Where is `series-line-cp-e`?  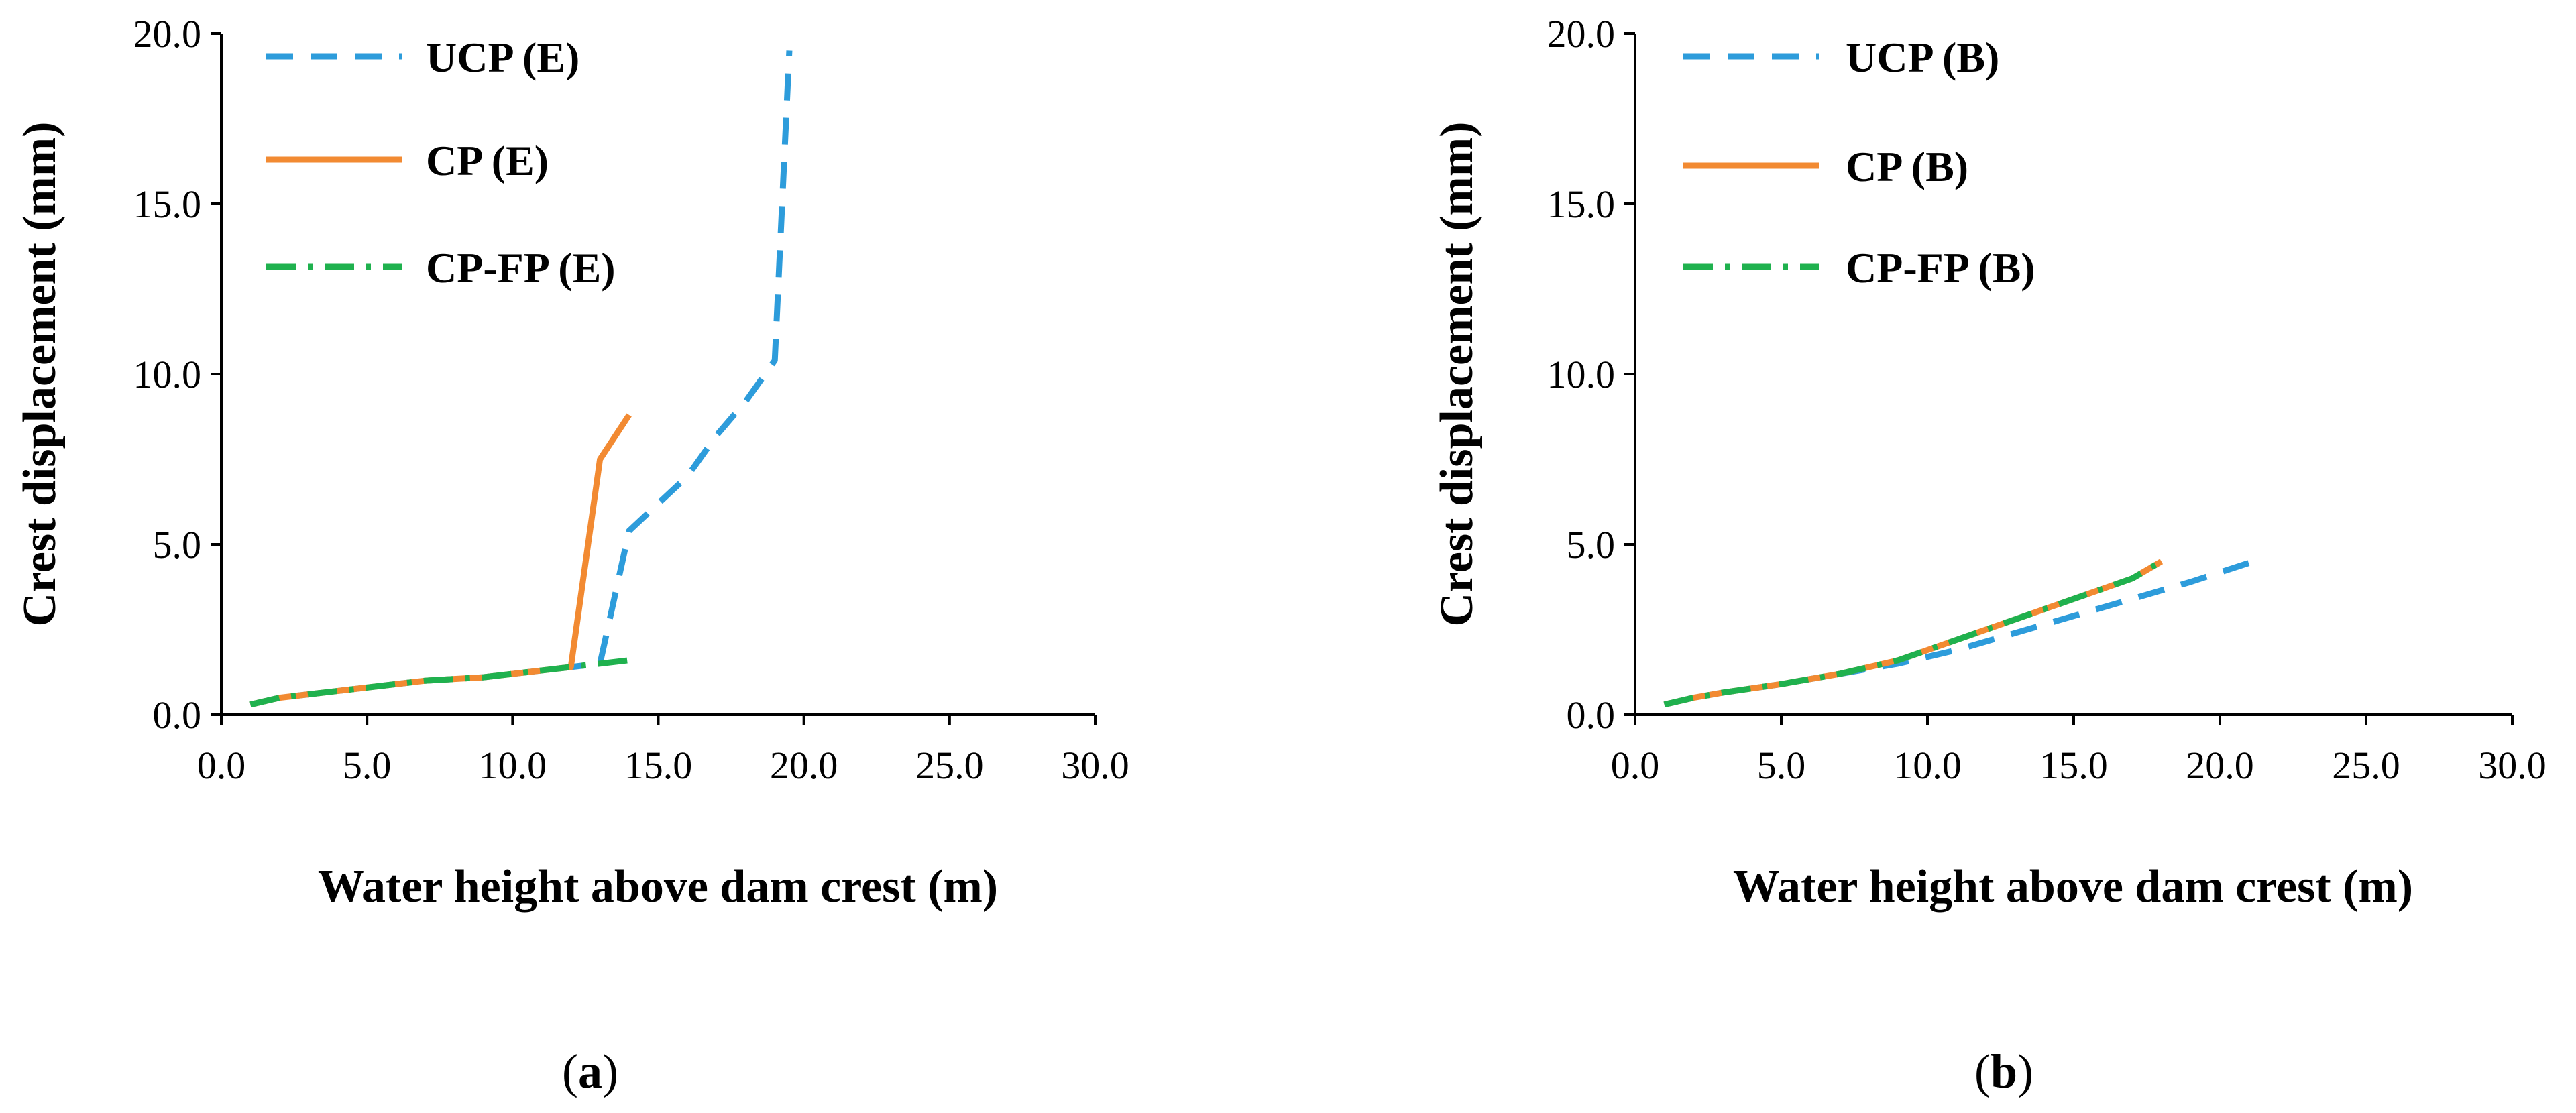
series-line-cp-e is located at coordinates (440, 560).